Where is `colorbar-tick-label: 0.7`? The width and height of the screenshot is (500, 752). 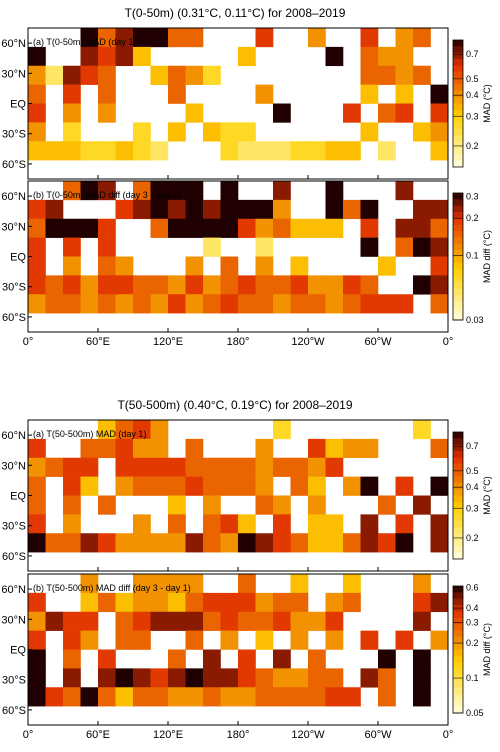 colorbar-tick-label: 0.7 is located at coordinates (472, 54).